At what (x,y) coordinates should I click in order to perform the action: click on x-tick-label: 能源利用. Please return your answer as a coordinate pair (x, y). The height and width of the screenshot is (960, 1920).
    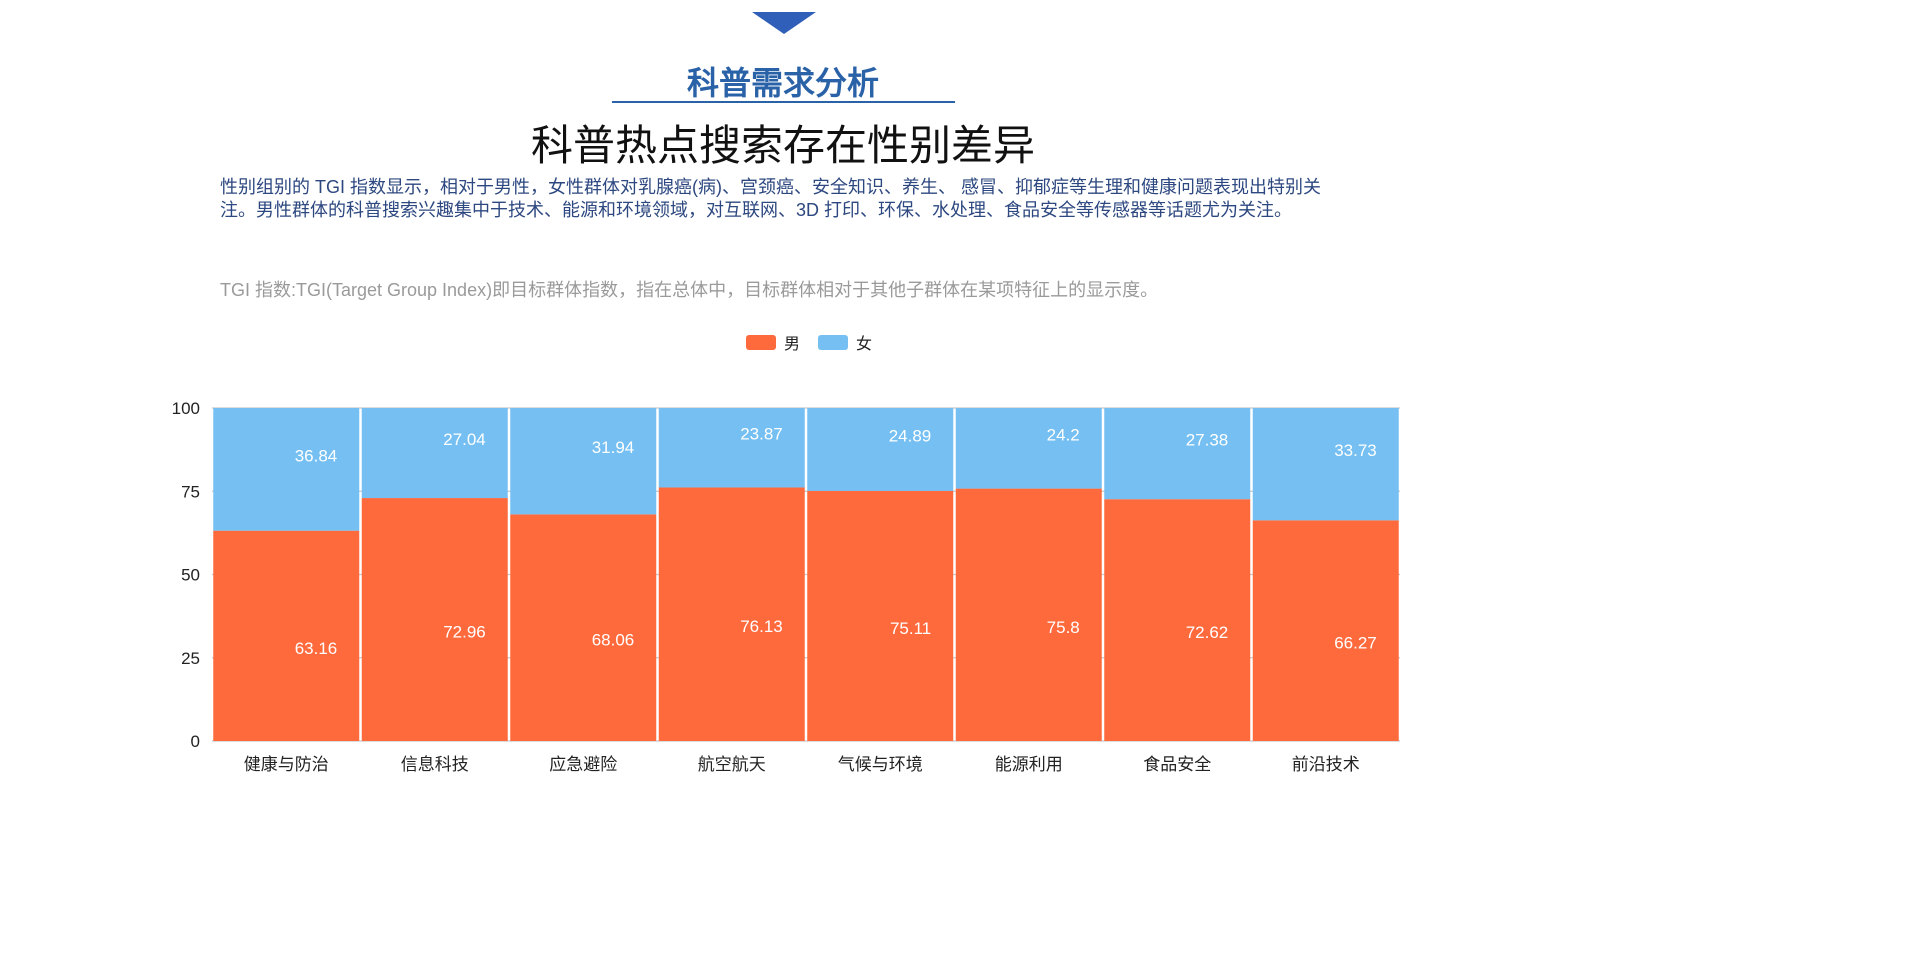
    Looking at the image, I should click on (1029, 765).